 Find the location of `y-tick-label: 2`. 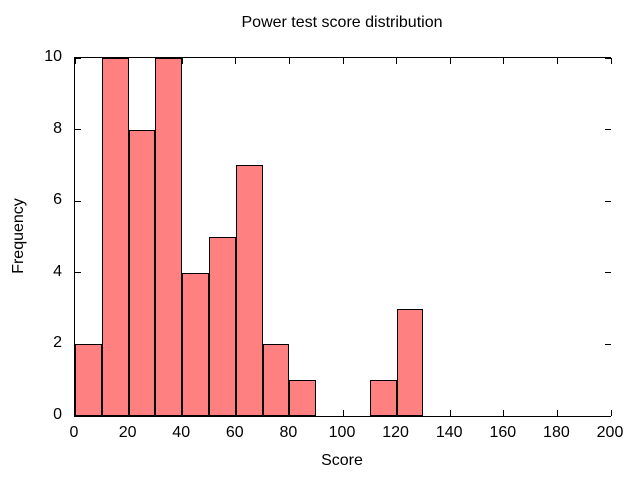

y-tick-label: 2 is located at coordinates (57, 343).